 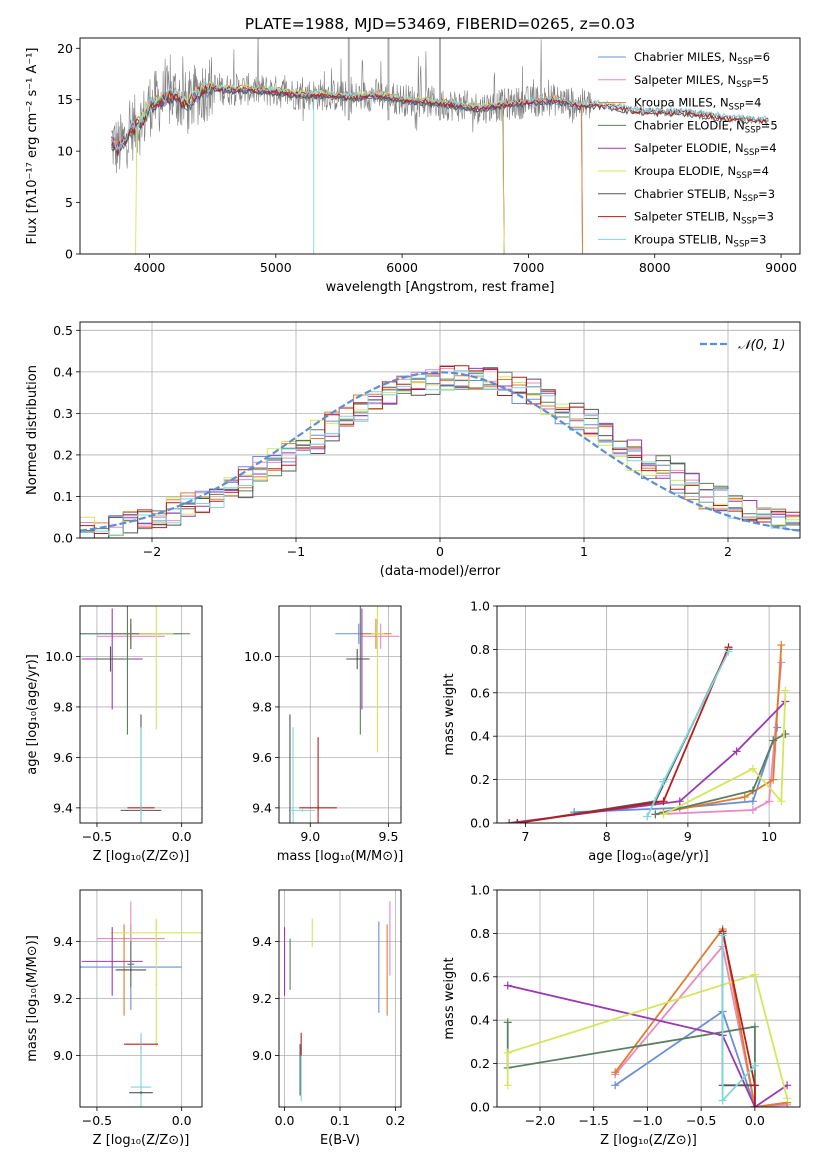 What do you see at coordinates (150, 267) in the screenshot?
I see `x-tick-label: 4000` at bounding box center [150, 267].